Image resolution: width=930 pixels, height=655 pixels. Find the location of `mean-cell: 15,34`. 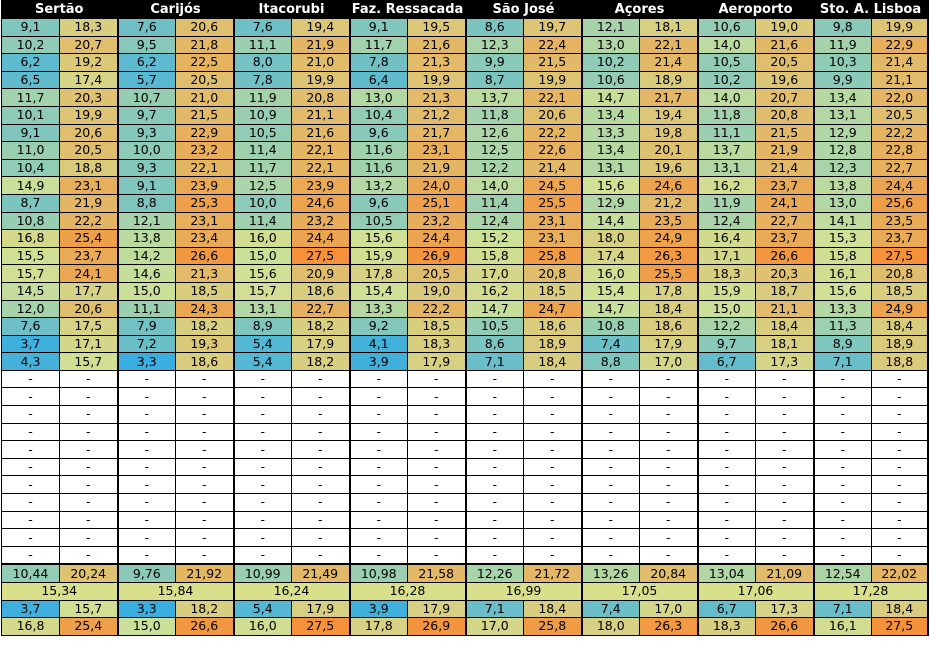

mean-cell: 15,34 is located at coordinates (60, 591).